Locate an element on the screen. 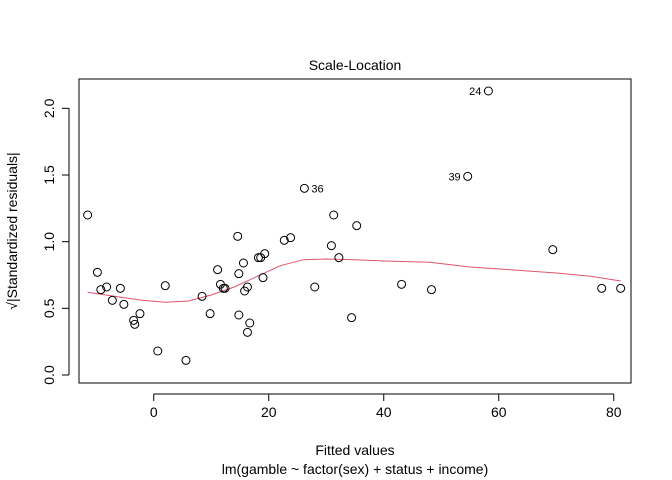 The width and height of the screenshot is (672, 480). smooth-line is located at coordinates (354, 280).